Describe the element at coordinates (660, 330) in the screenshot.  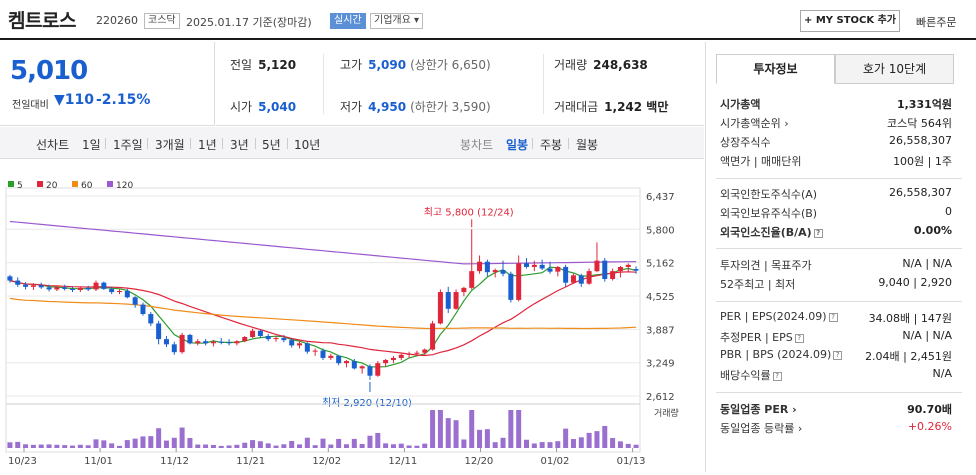
I see `y-tick-label: 3,887` at that location.